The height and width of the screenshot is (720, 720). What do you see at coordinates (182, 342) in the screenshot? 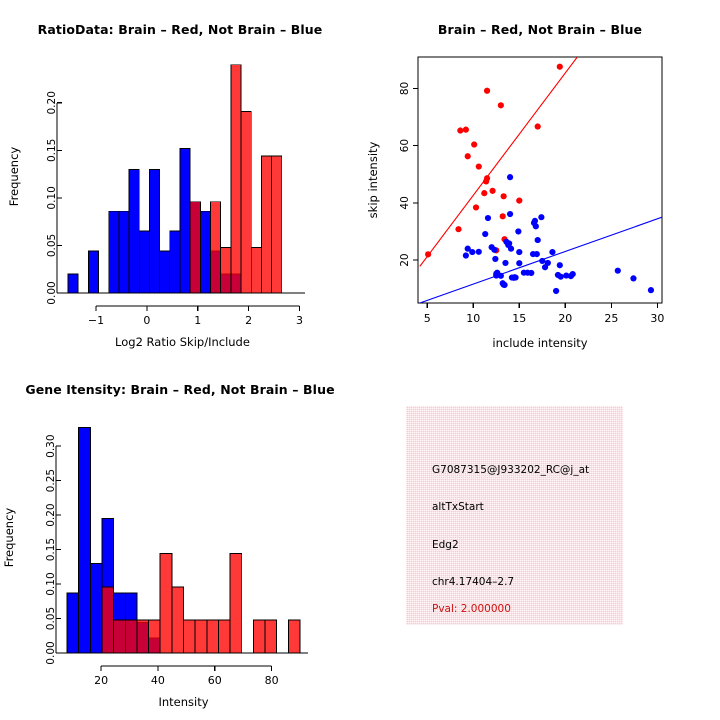
I see `x-axis-title: Log2 Ratio Skip/Include` at bounding box center [182, 342].